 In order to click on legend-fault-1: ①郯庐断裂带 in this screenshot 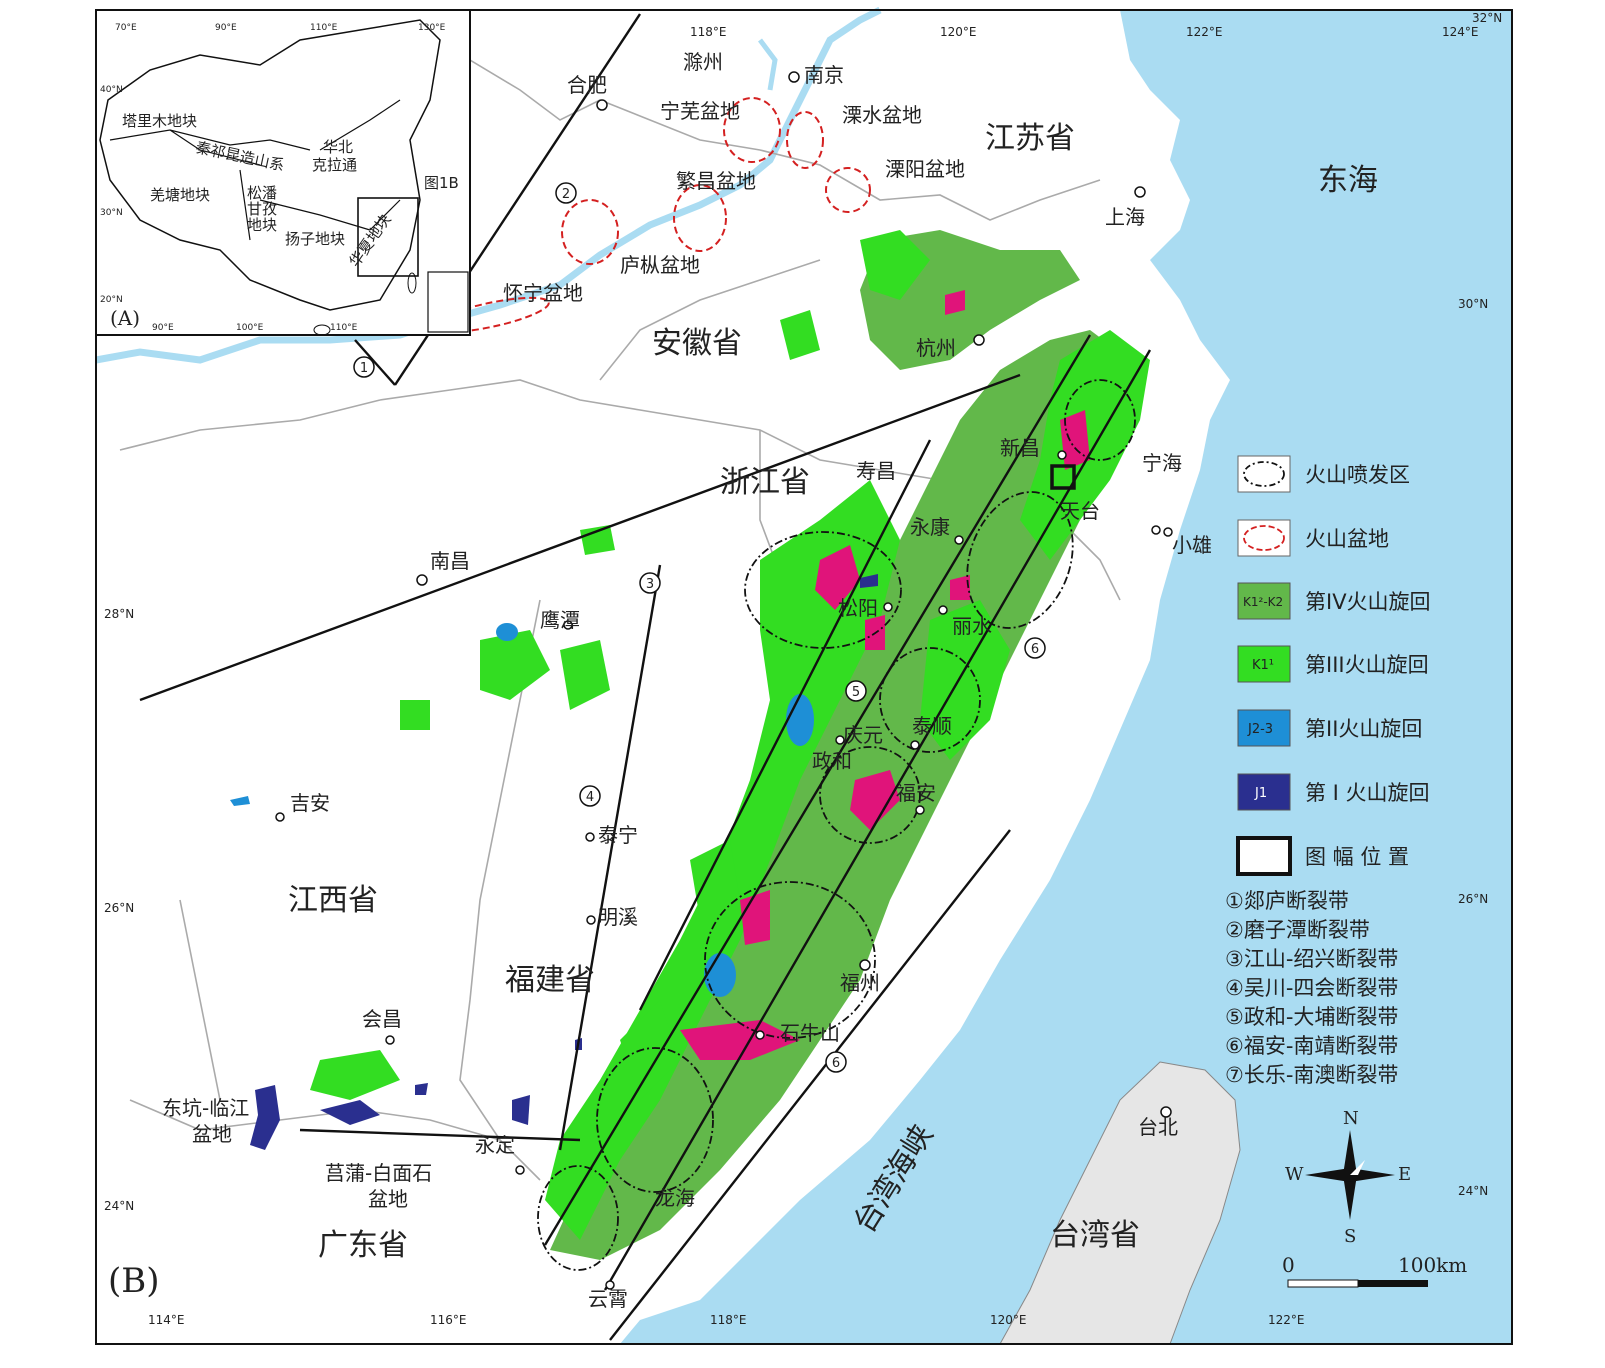, I will do `click(1287, 901)`.